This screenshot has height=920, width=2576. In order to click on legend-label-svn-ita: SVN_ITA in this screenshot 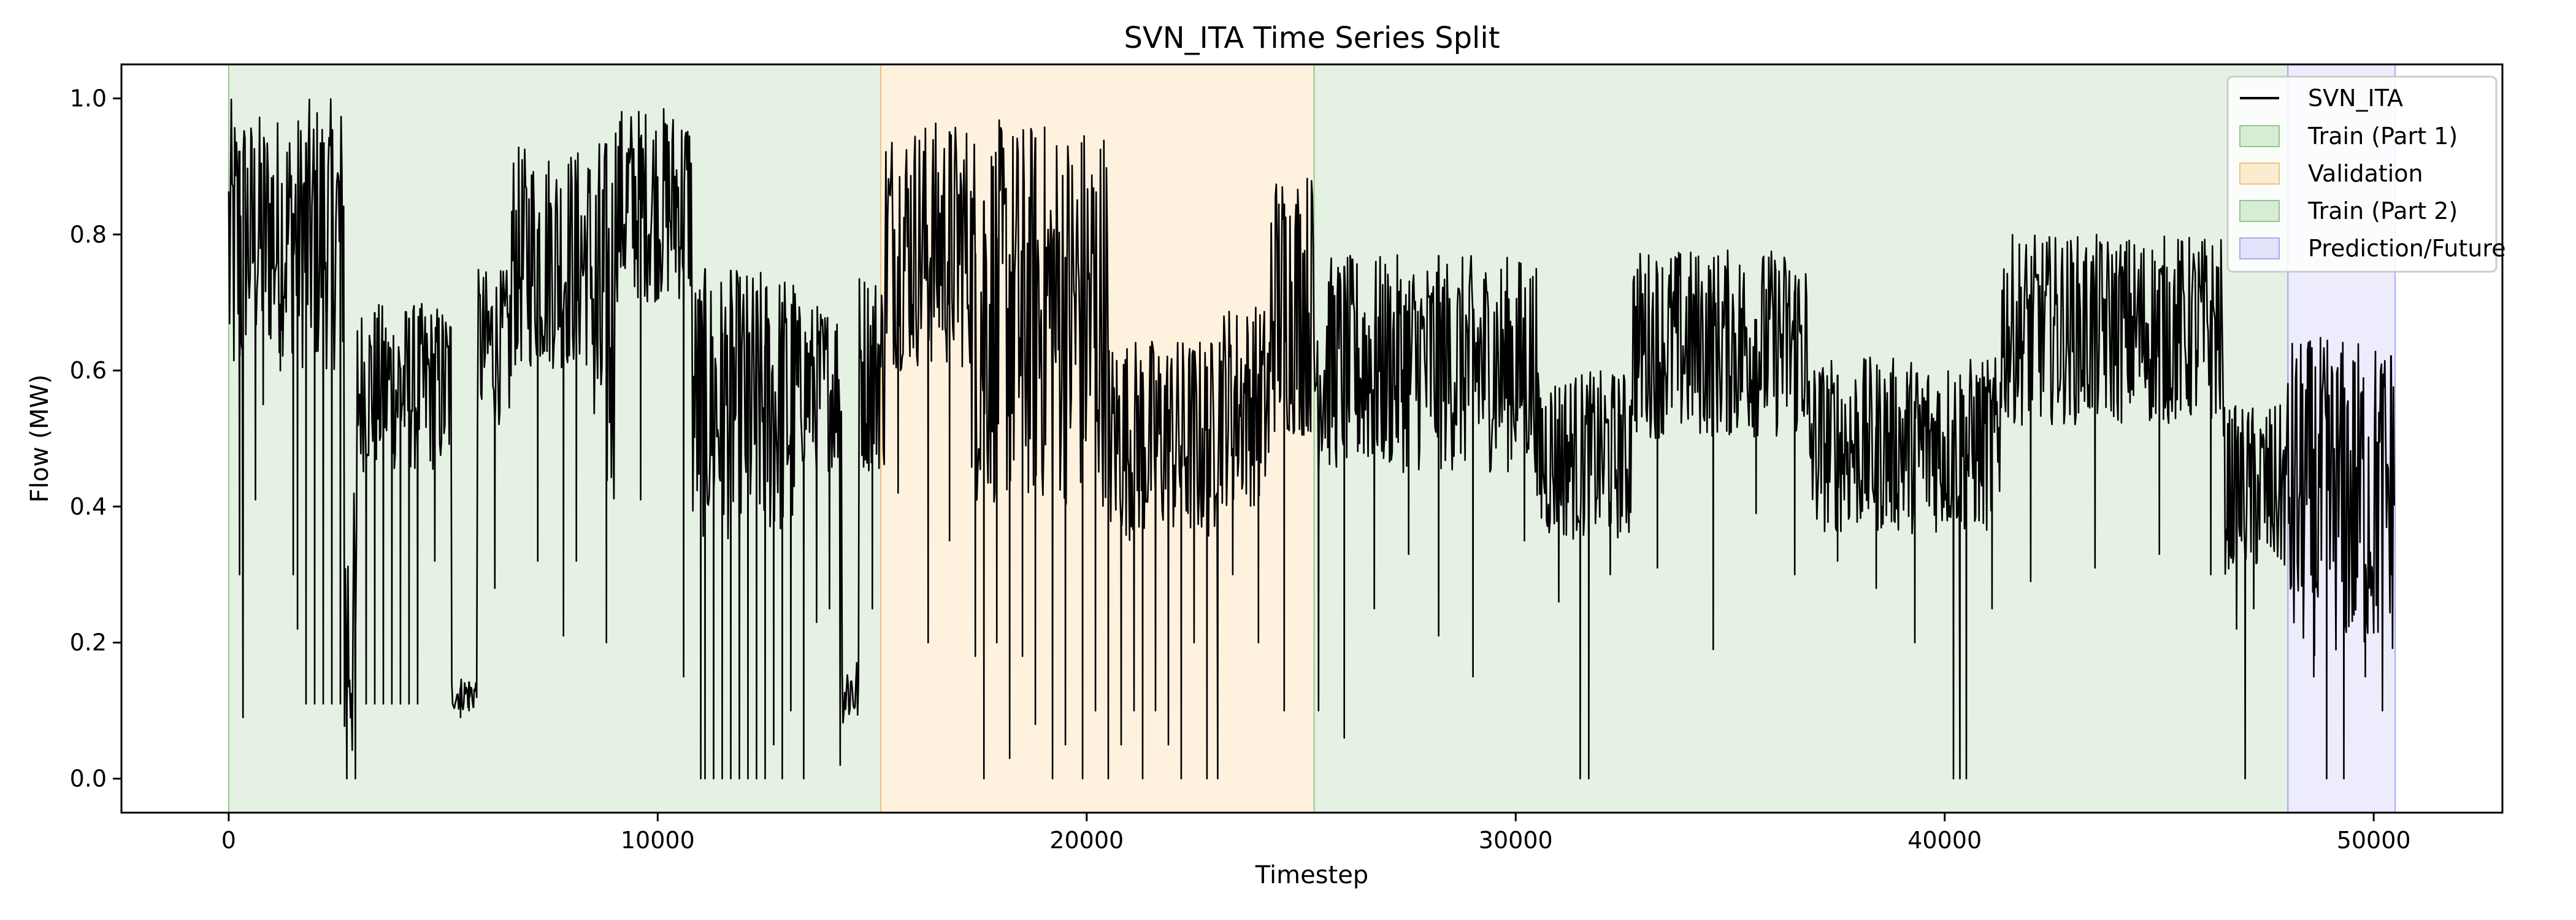, I will do `click(2355, 98)`.